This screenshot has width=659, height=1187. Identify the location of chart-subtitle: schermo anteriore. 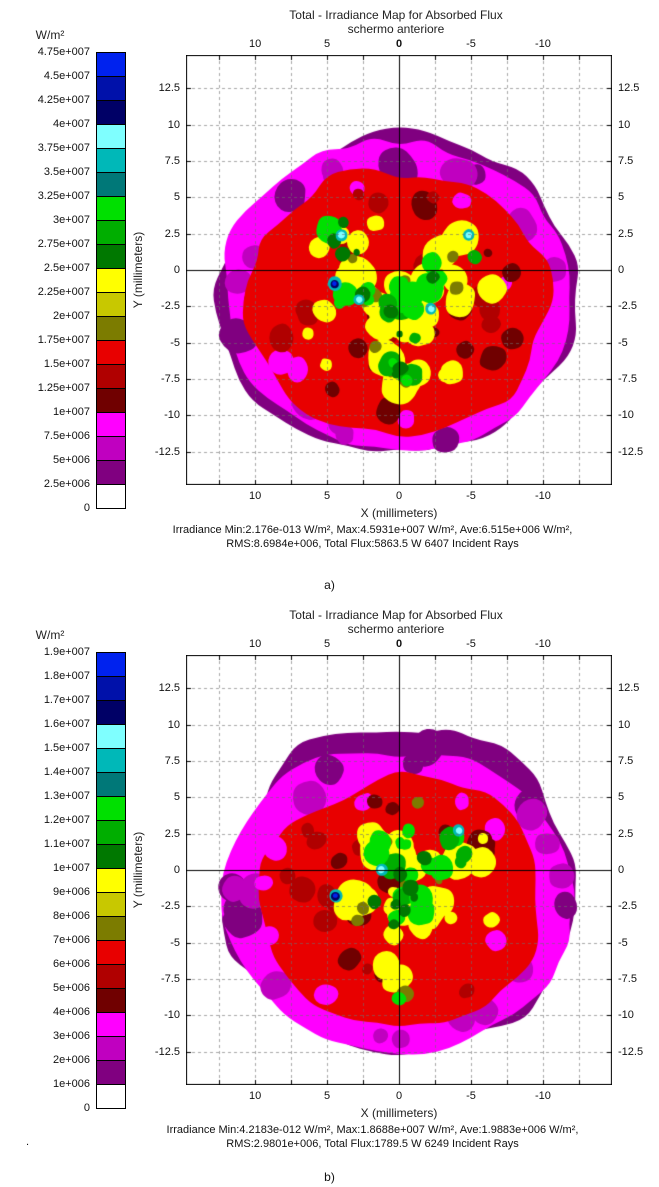
(396, 29).